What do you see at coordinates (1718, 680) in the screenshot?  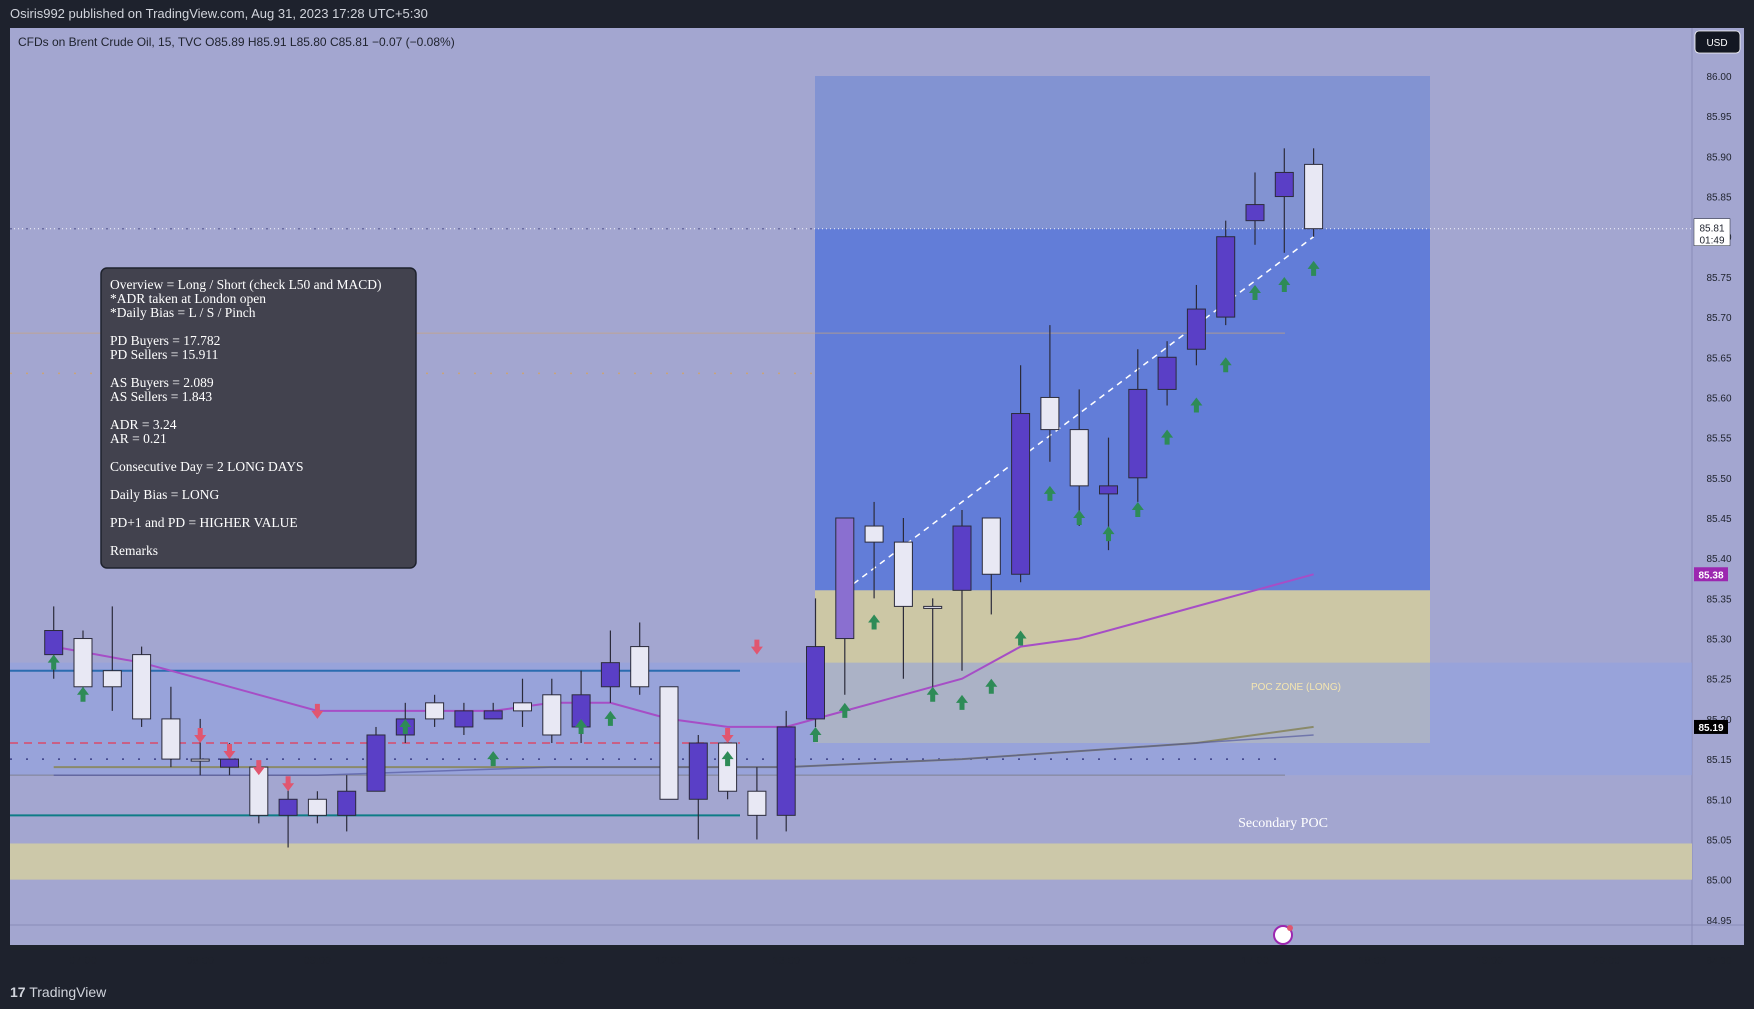 I see `y-tick-label: 85.25` at bounding box center [1718, 680].